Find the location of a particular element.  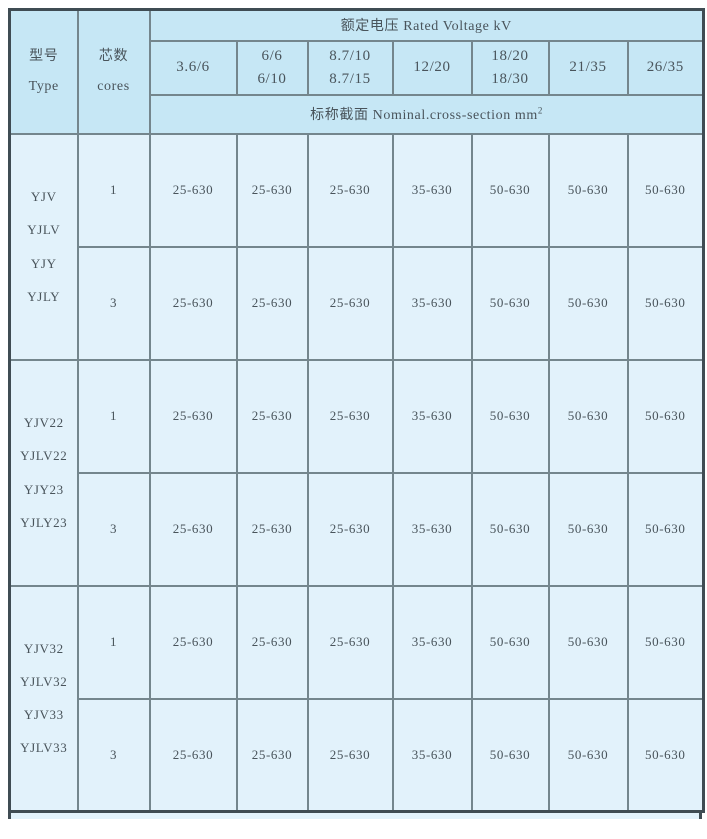

cropped-next-row-strip is located at coordinates (355, 816).